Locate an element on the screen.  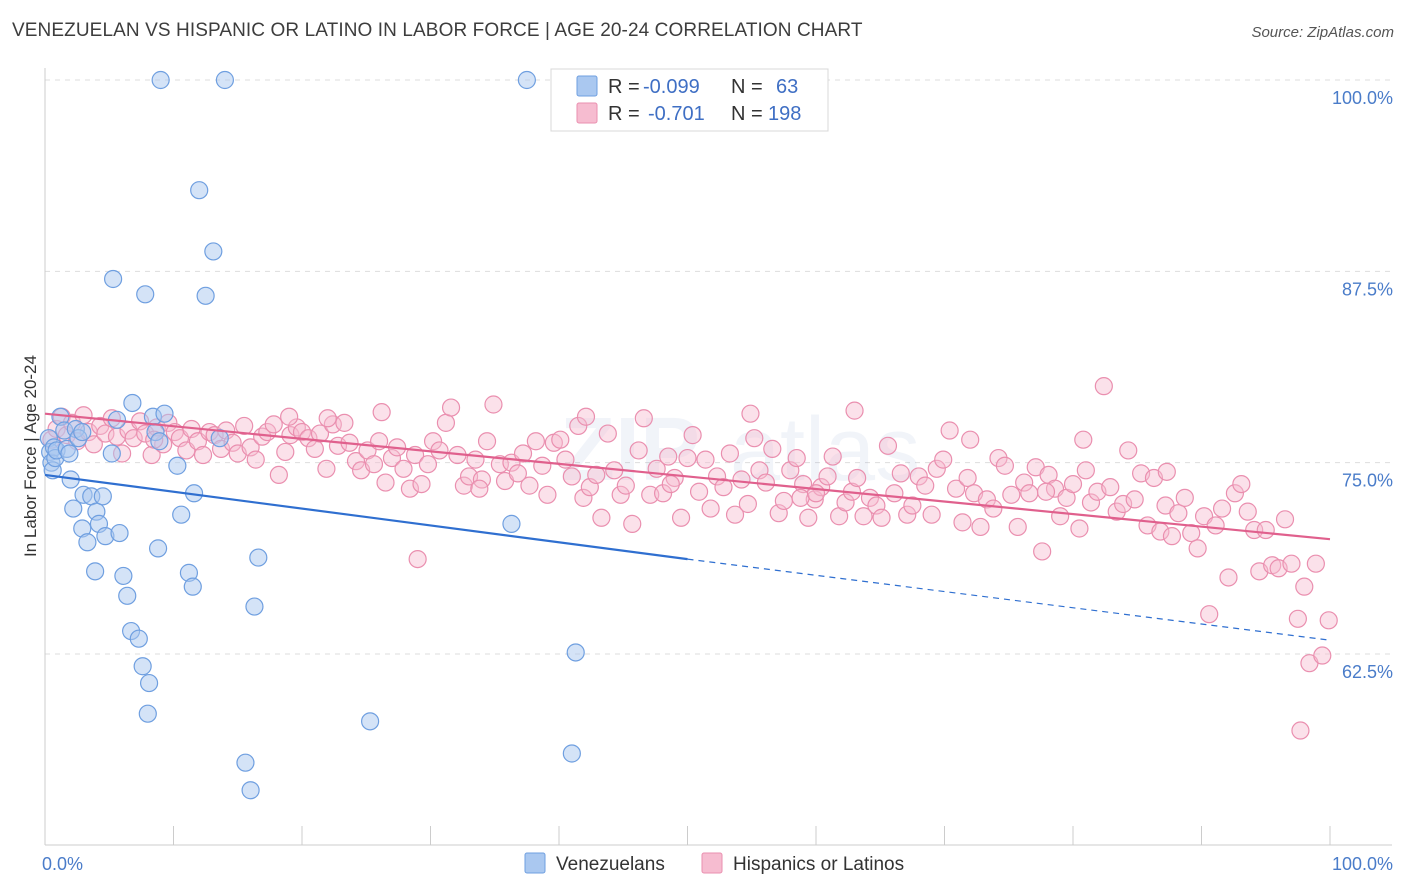
y-tick-label: 75.0% is located at coordinates (1367, 481).